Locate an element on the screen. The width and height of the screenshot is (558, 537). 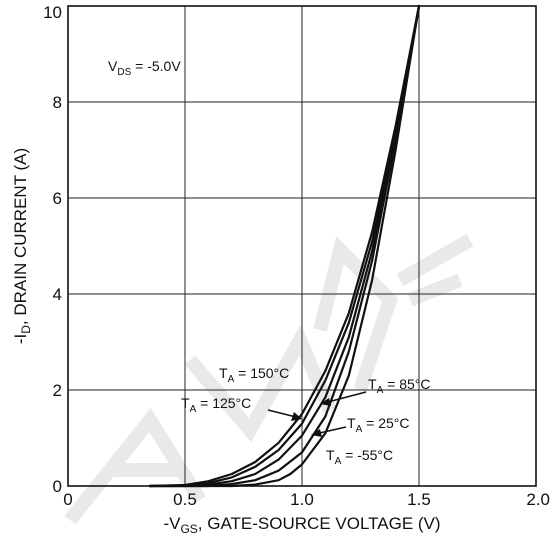
series-label-150c: TA = 150°C is located at coordinates (254, 375).